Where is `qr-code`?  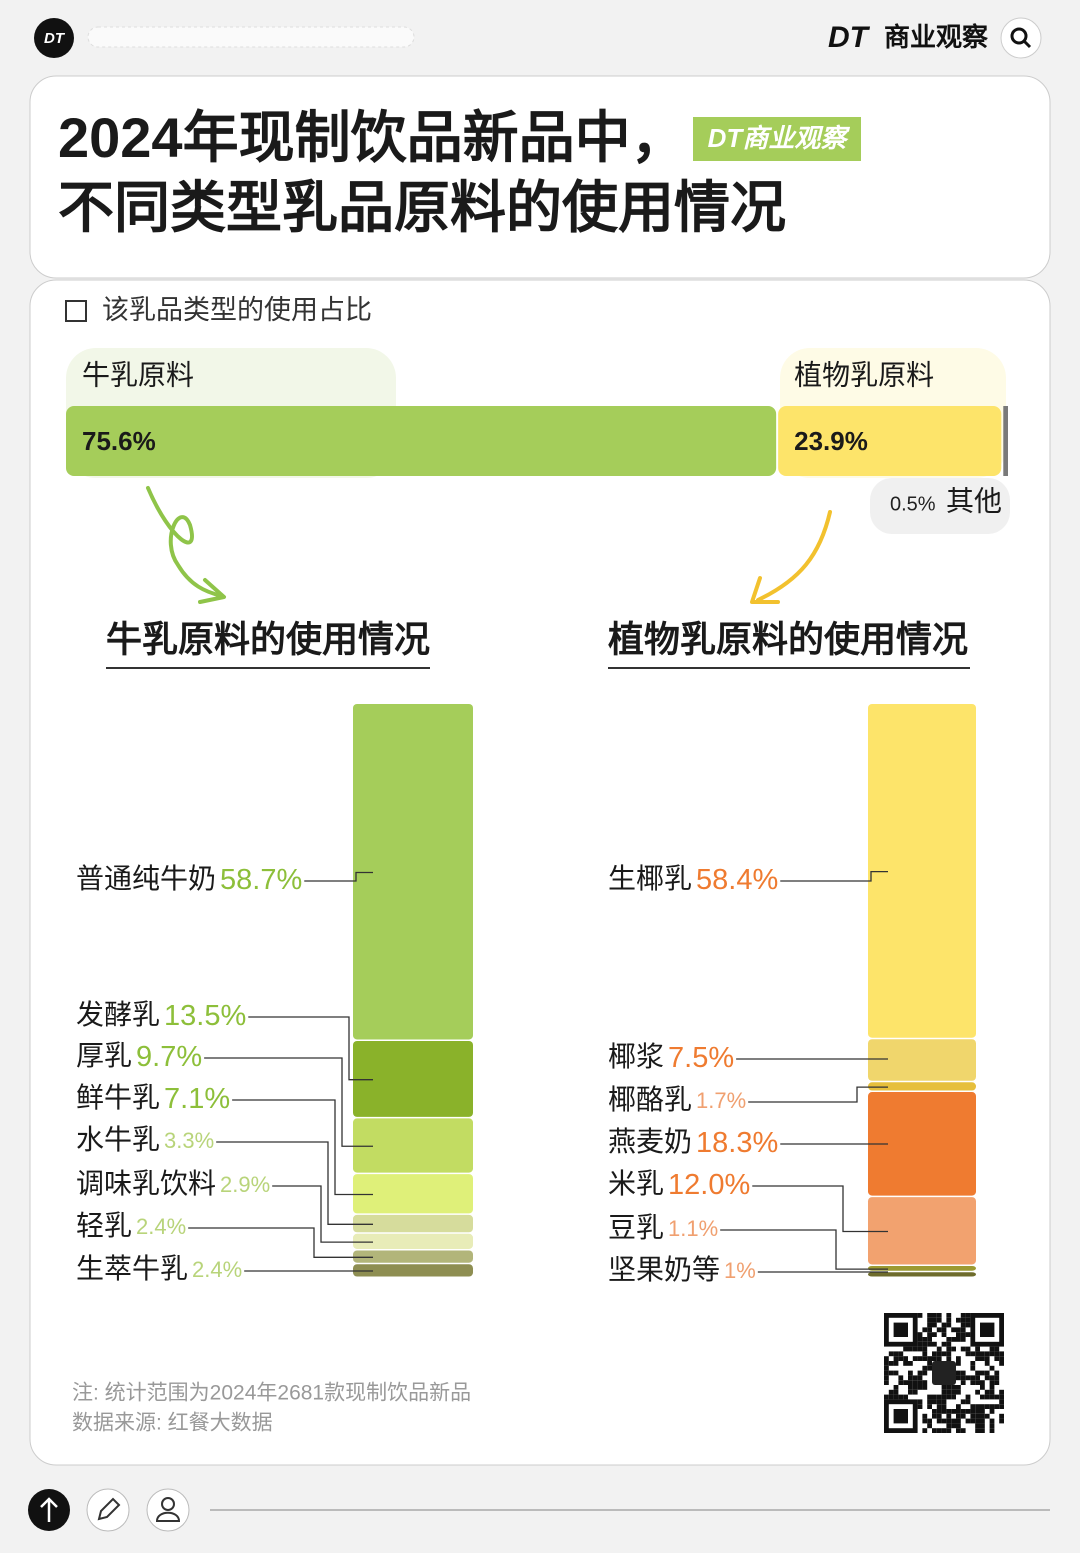
qr-code is located at coordinates (944, 1373).